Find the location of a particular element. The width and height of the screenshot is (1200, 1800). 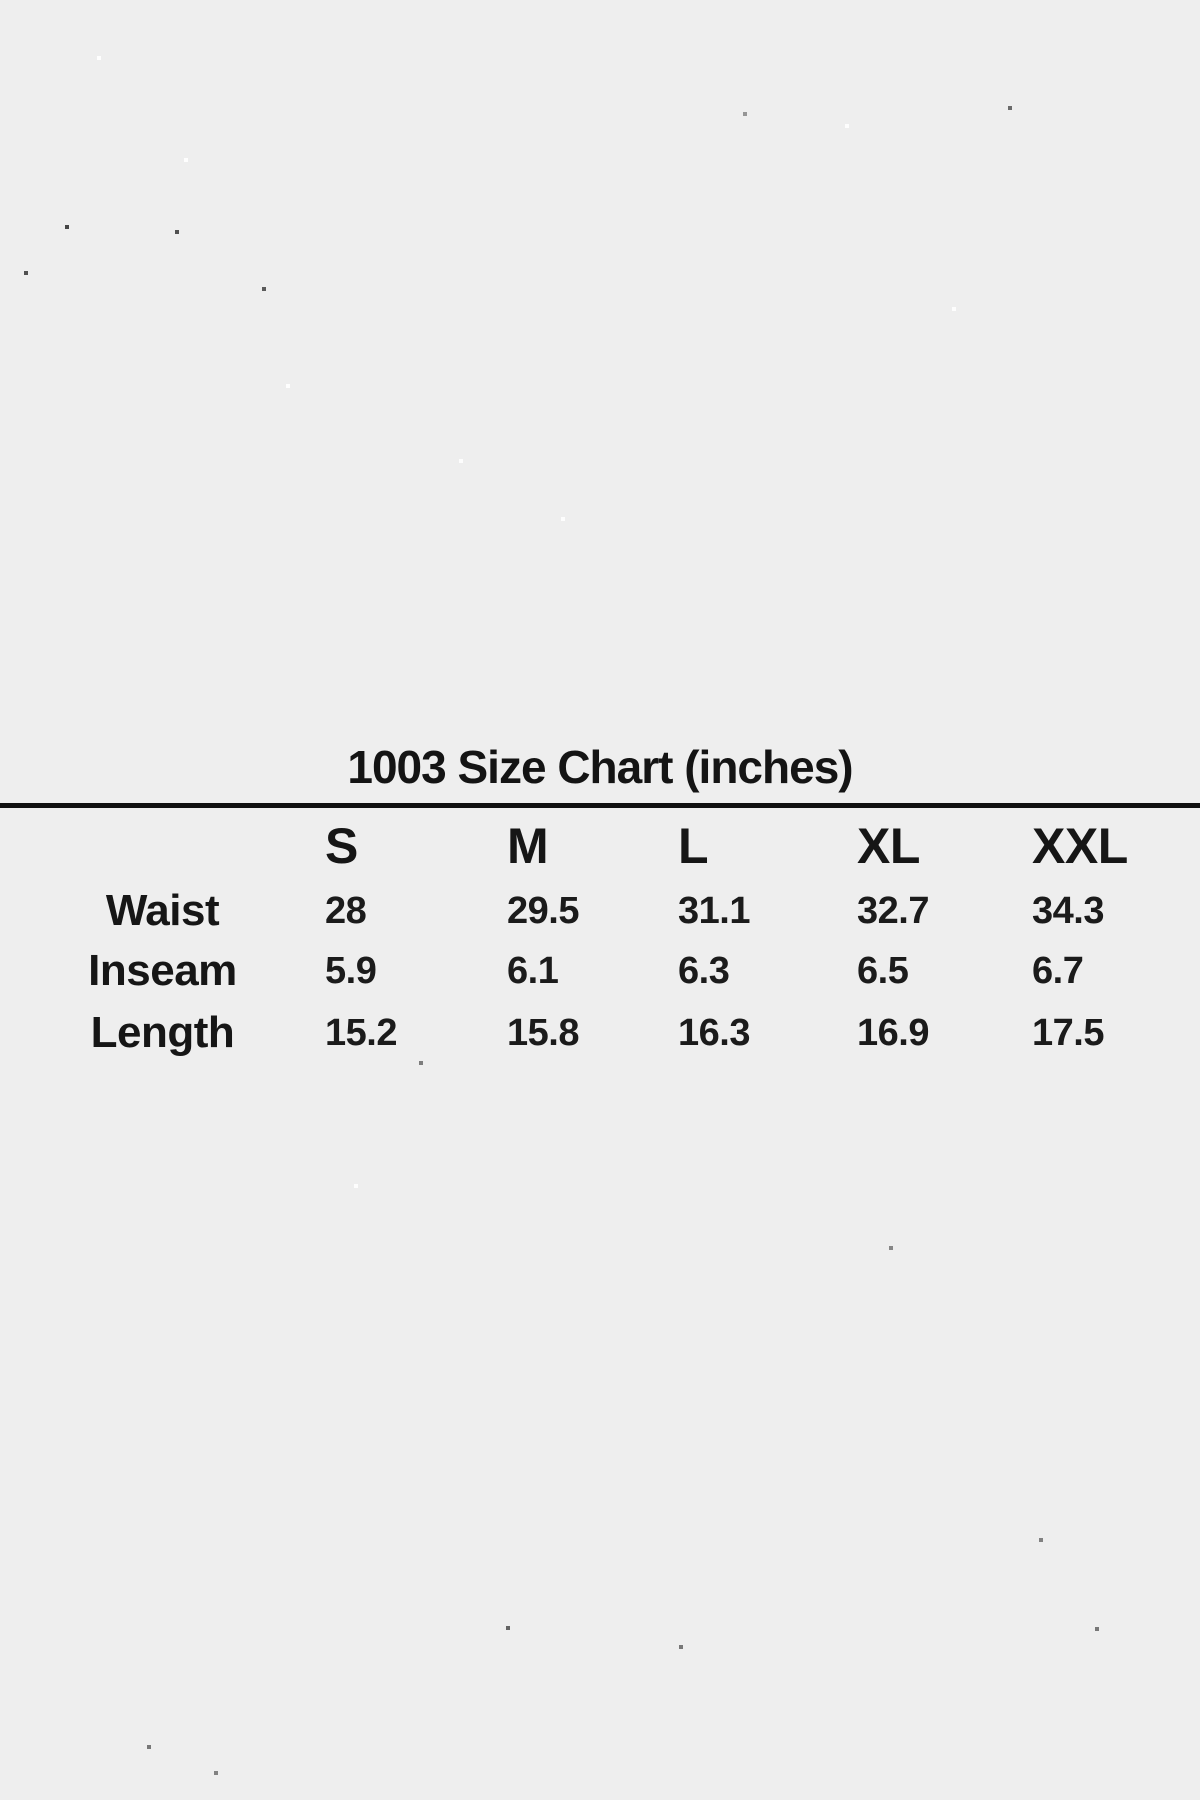

size-value-cell: 6.5 is located at coordinates (883, 970).